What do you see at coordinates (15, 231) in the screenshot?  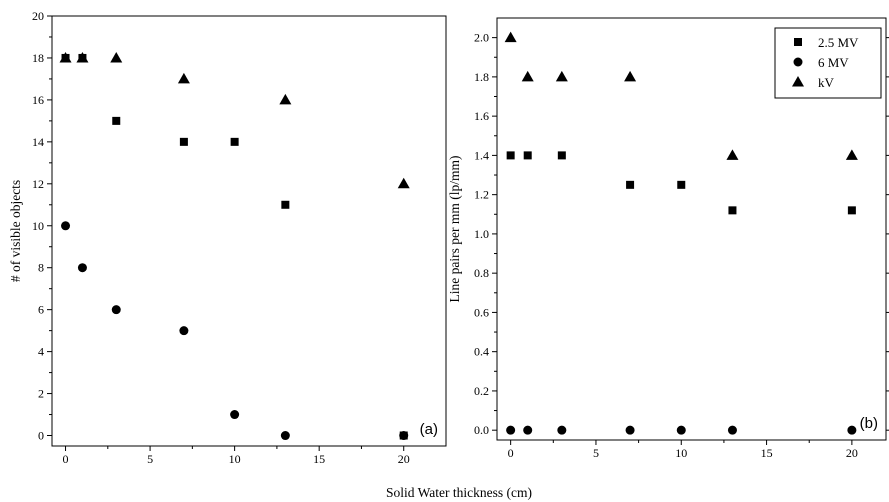 I see `y-axis-title: # of visible objects` at bounding box center [15, 231].